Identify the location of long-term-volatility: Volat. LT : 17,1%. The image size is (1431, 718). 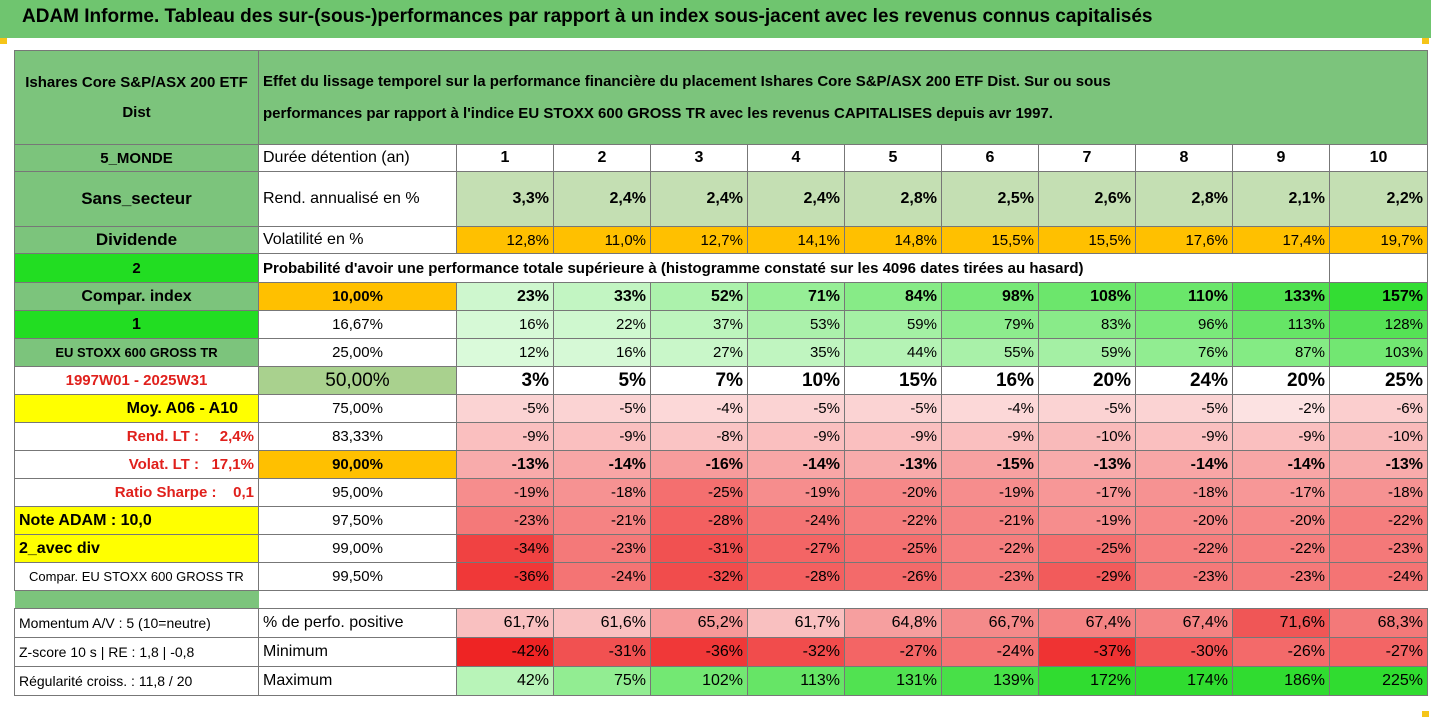
(136, 464).